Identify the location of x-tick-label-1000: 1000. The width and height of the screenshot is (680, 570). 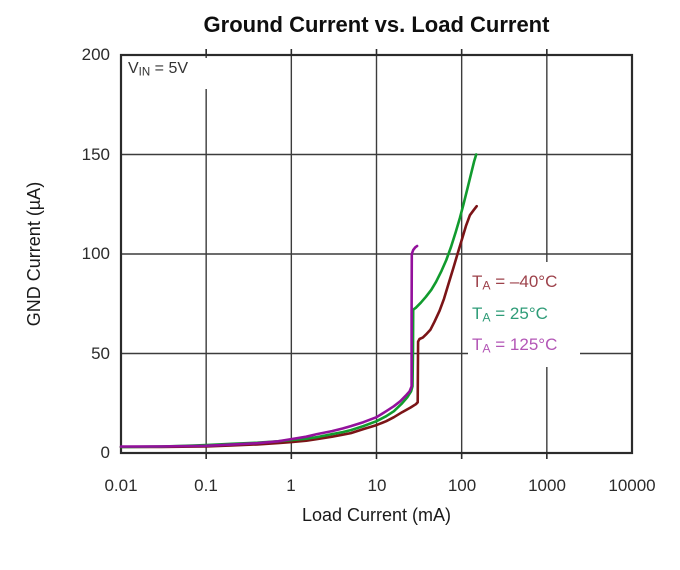
(547, 485).